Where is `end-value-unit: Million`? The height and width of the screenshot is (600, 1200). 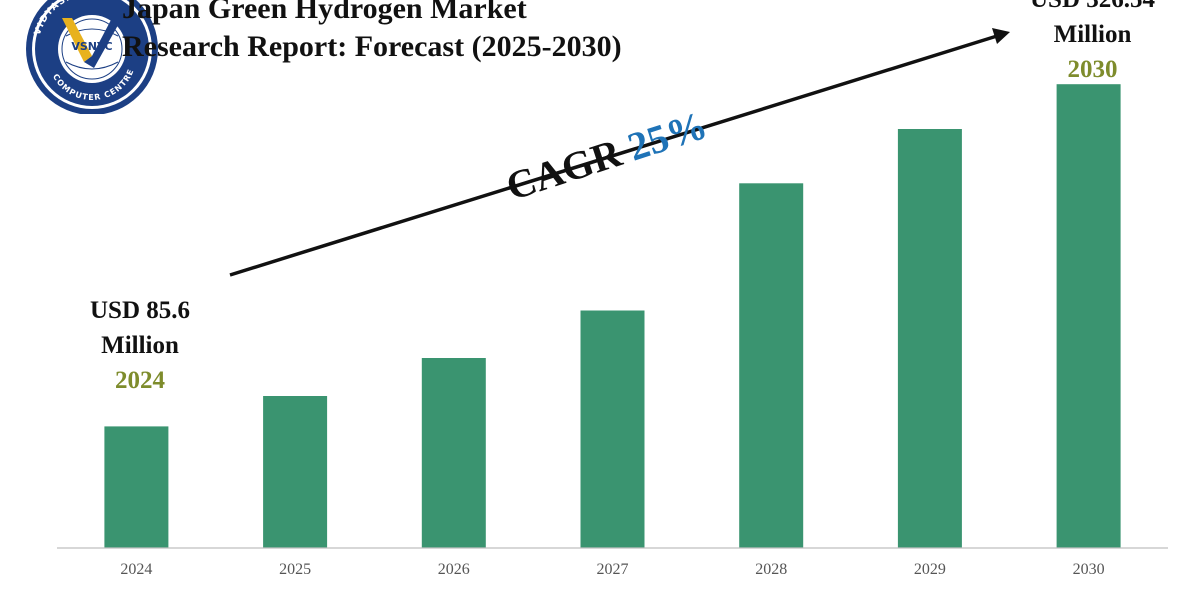 end-value-unit: Million is located at coordinates (1092, 34).